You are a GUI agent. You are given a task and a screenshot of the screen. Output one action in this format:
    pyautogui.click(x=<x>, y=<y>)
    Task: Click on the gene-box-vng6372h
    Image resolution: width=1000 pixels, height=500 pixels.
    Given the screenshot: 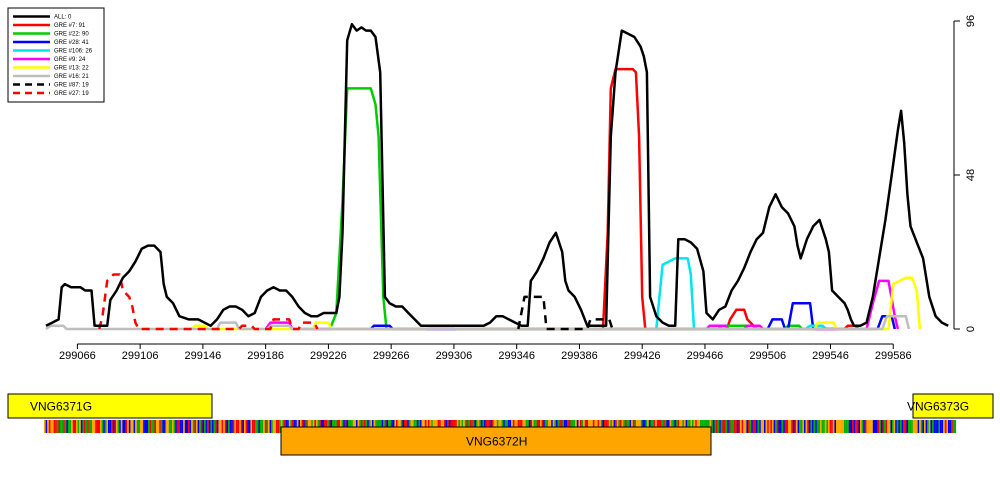 What is the action you would take?
    pyautogui.click(x=496, y=441)
    